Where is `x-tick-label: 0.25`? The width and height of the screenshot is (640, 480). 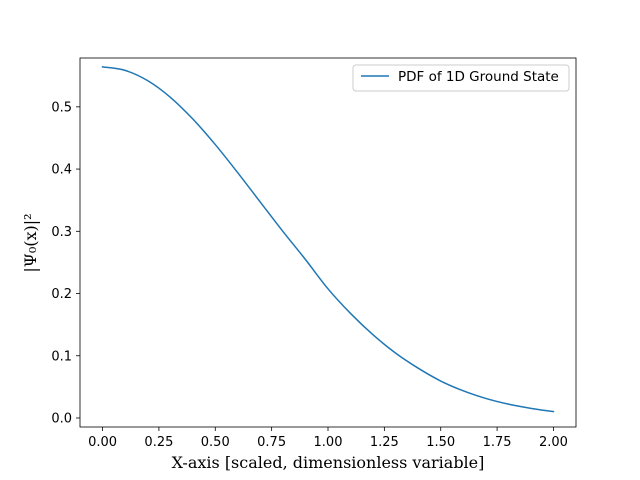
x-tick-label: 0.25 is located at coordinates (158, 442).